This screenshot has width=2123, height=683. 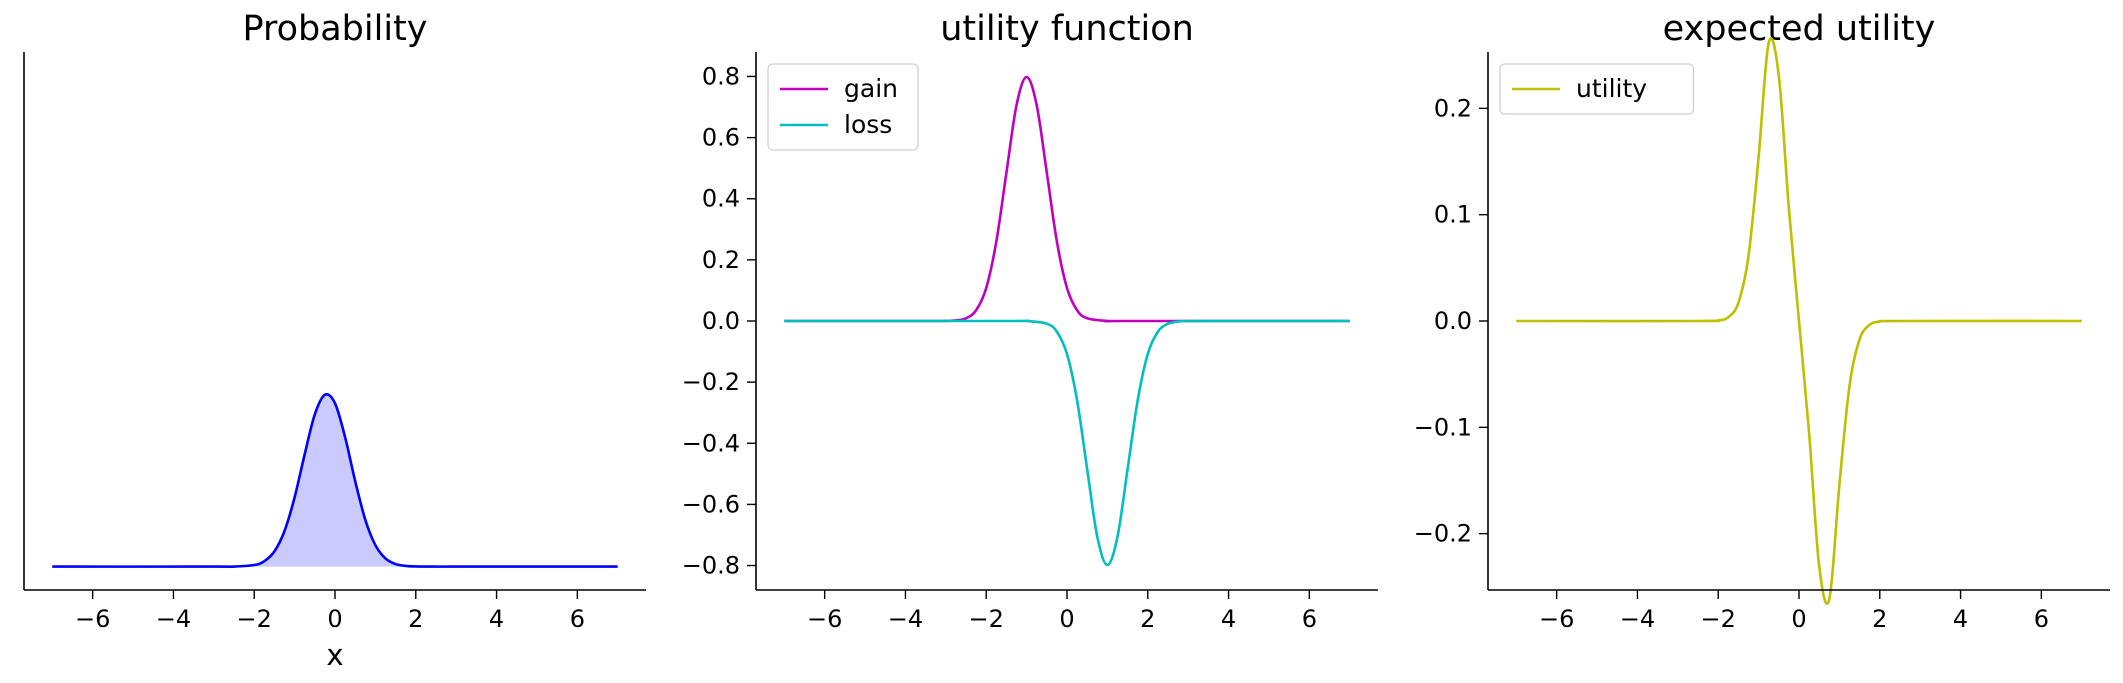 What do you see at coordinates (1067, 29) in the screenshot?
I see `chart-title: utility function` at bounding box center [1067, 29].